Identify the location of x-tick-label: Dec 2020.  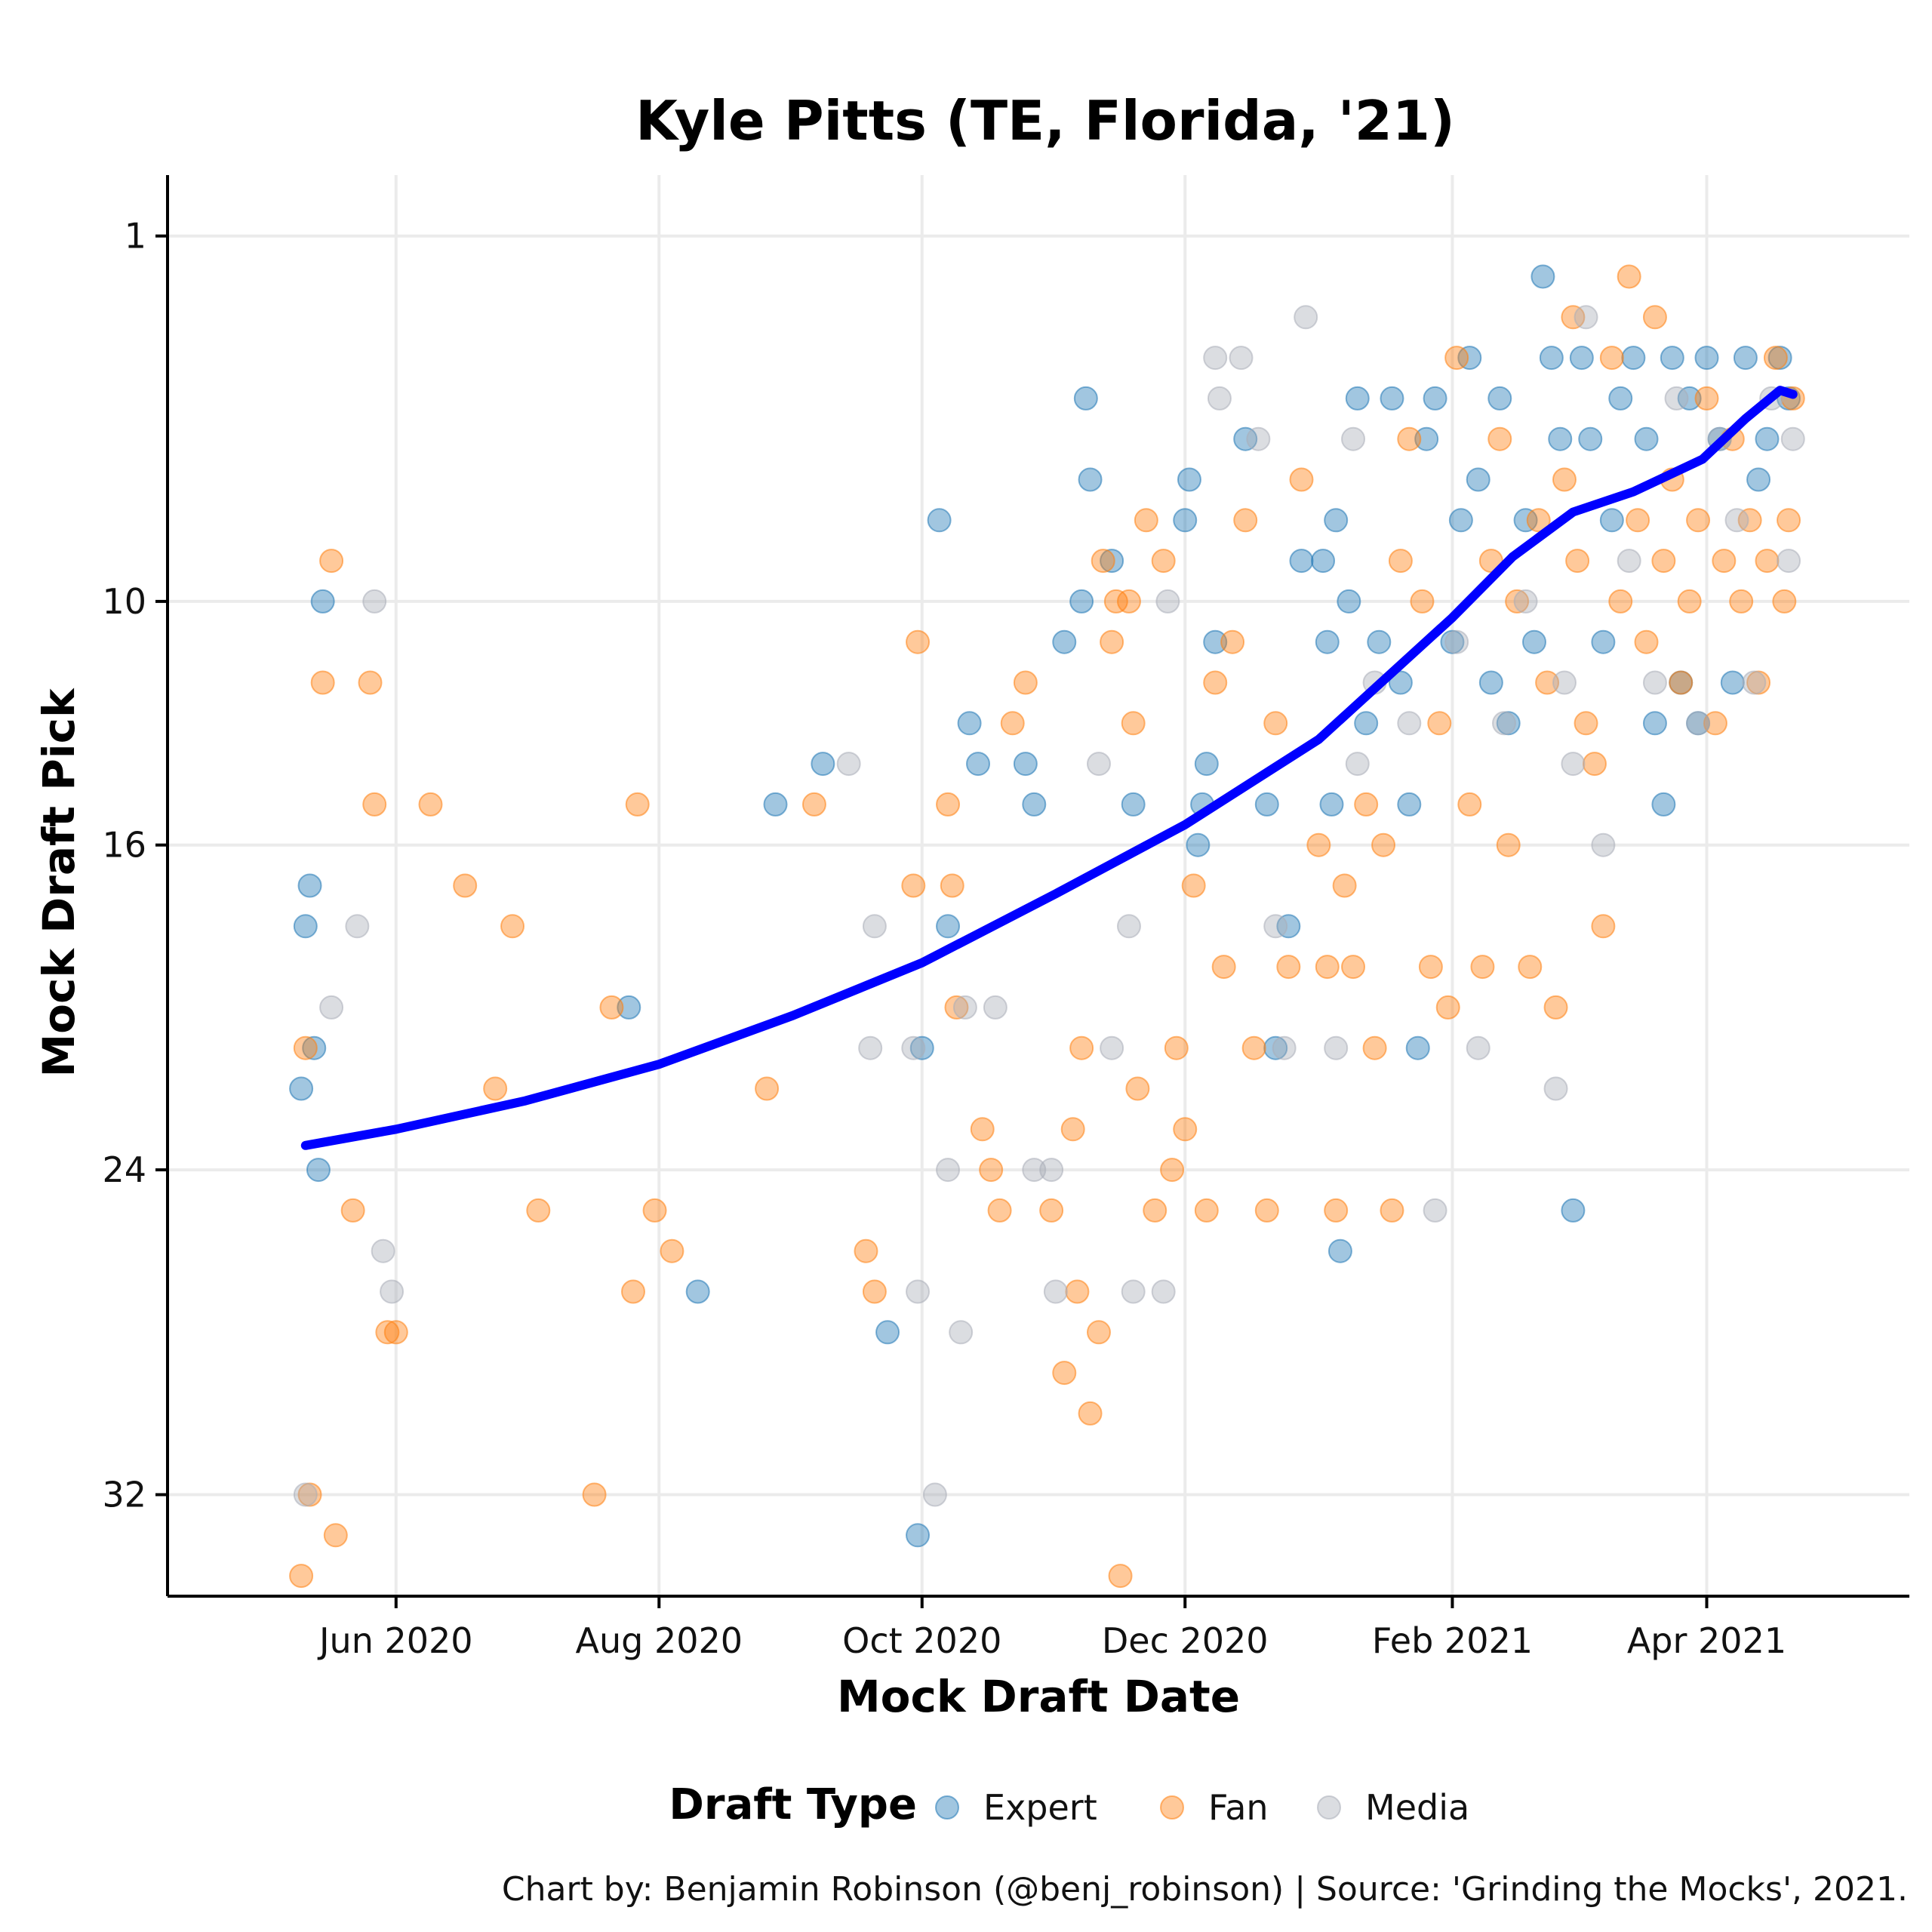
(1185, 1640).